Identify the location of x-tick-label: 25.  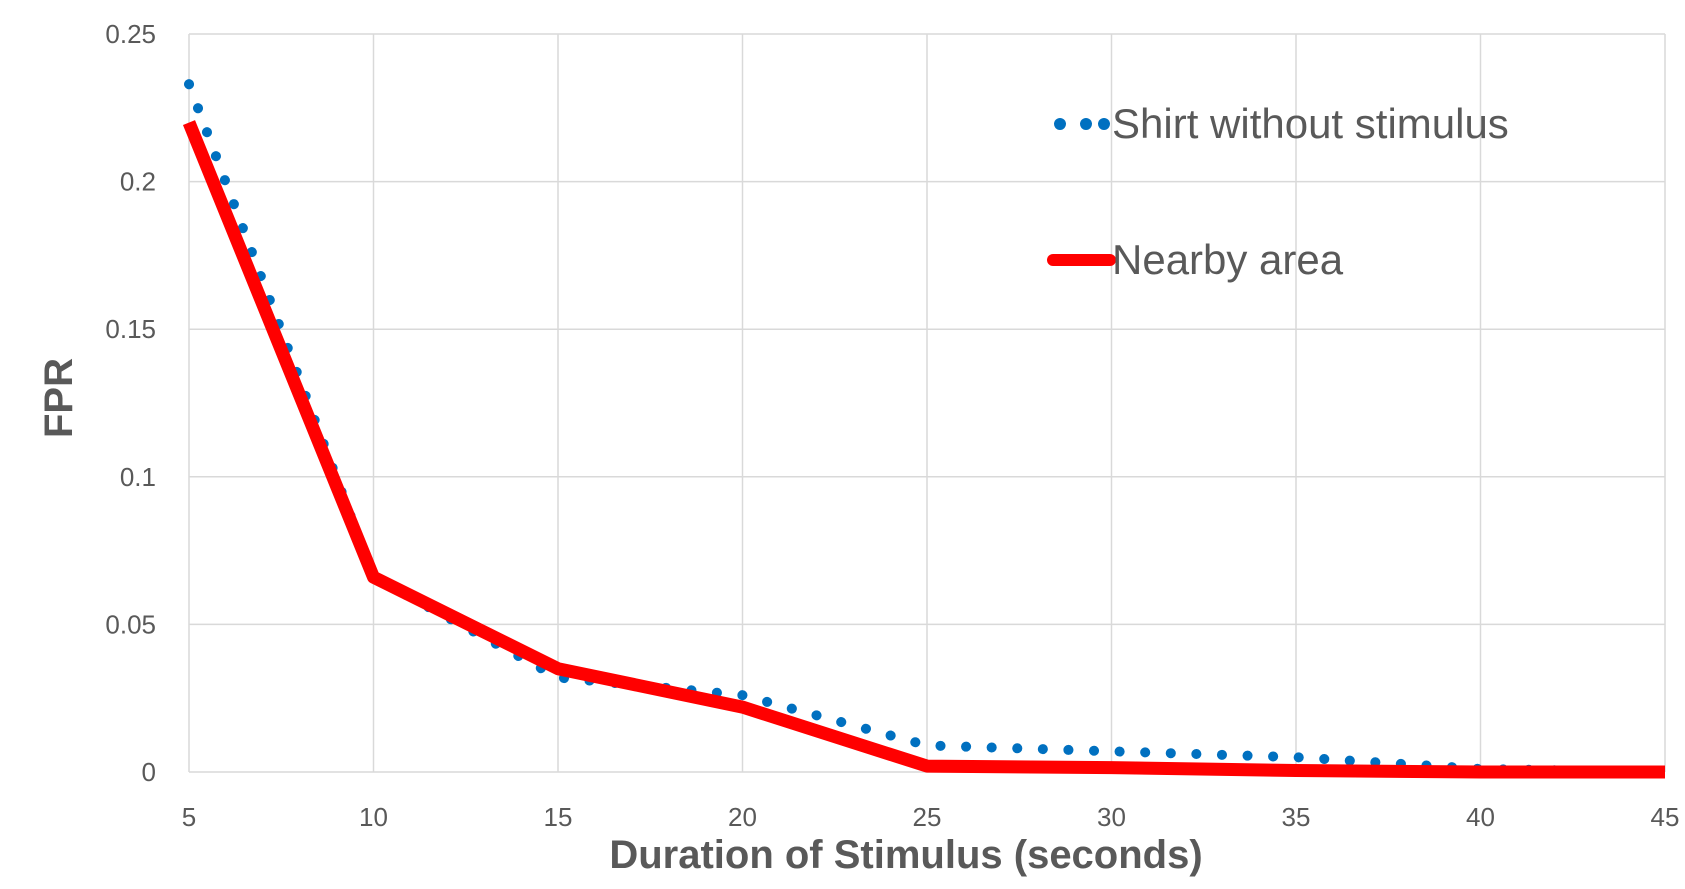
(927, 817).